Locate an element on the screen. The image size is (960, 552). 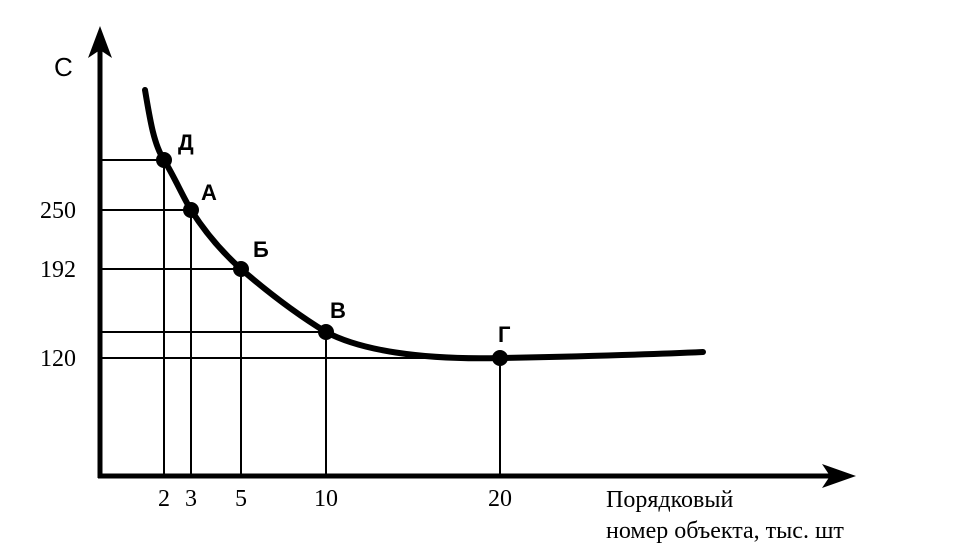
x-tick-label: 2 is located at coordinates (164, 499).